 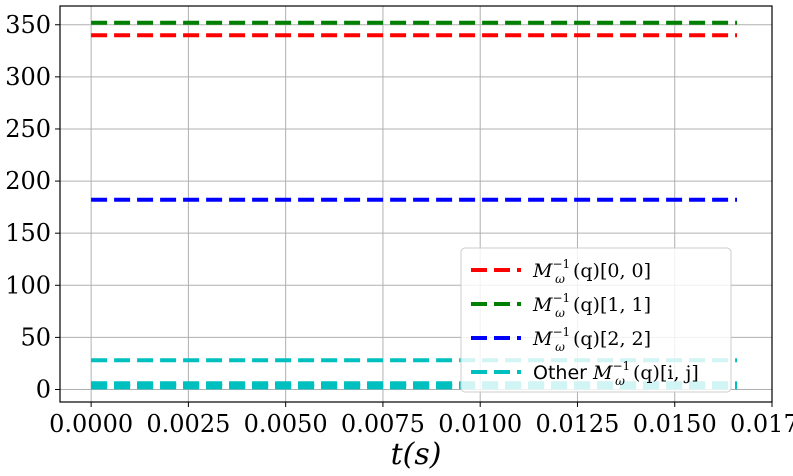 I want to click on y-tick-label: 350, so click(x=28, y=25).